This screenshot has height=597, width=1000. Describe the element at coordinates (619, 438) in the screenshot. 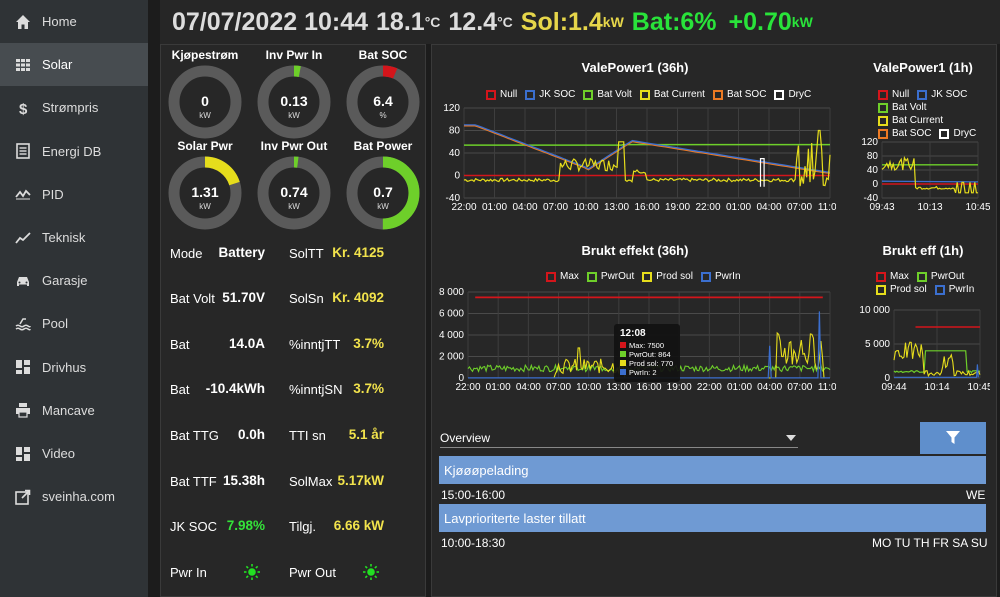

I see `overview-select: Overview` at that location.